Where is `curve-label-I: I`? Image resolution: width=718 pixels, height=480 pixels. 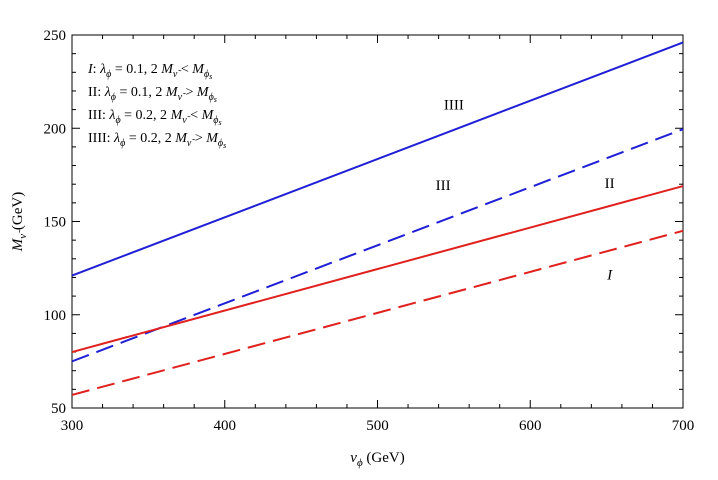
curve-label-I: I is located at coordinates (609, 275).